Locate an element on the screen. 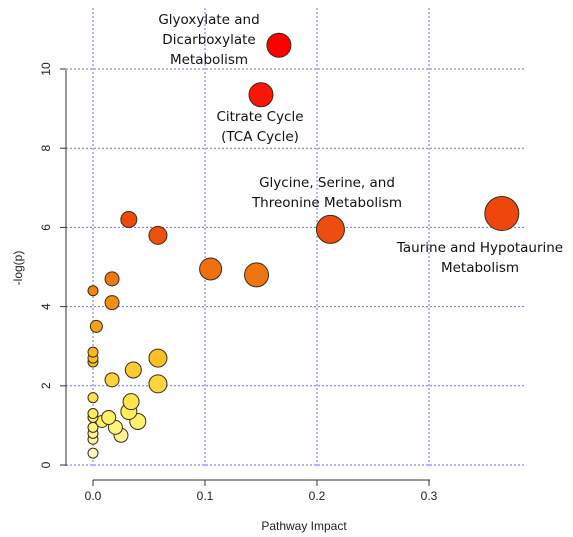 This screenshot has height=537, width=573. x-tick-label: 0.2 is located at coordinates (317, 496).